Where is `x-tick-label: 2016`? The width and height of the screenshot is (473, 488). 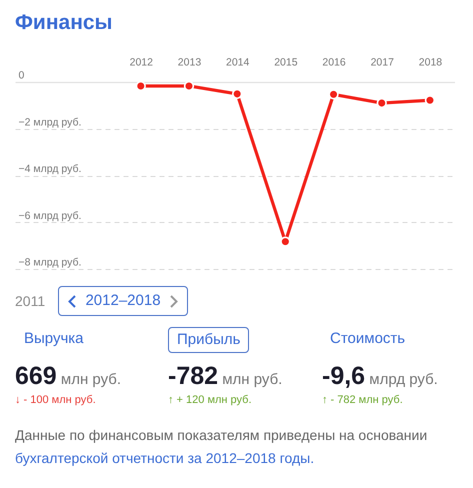 x-tick-label: 2016 is located at coordinates (334, 62).